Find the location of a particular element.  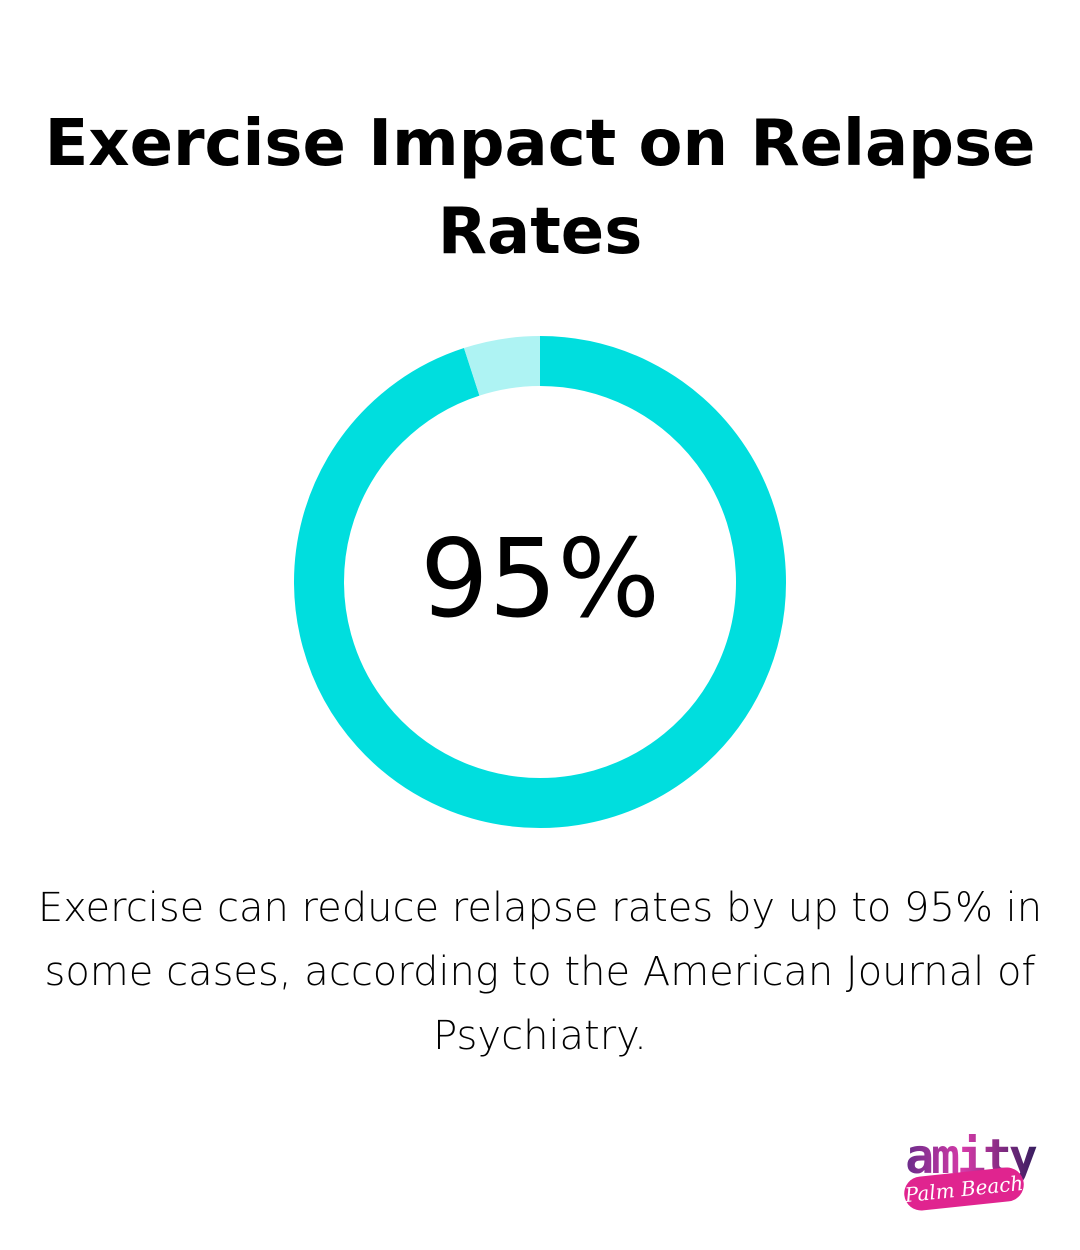

page-title: Exercise Impact on Relapse Rates is located at coordinates (540, 188).